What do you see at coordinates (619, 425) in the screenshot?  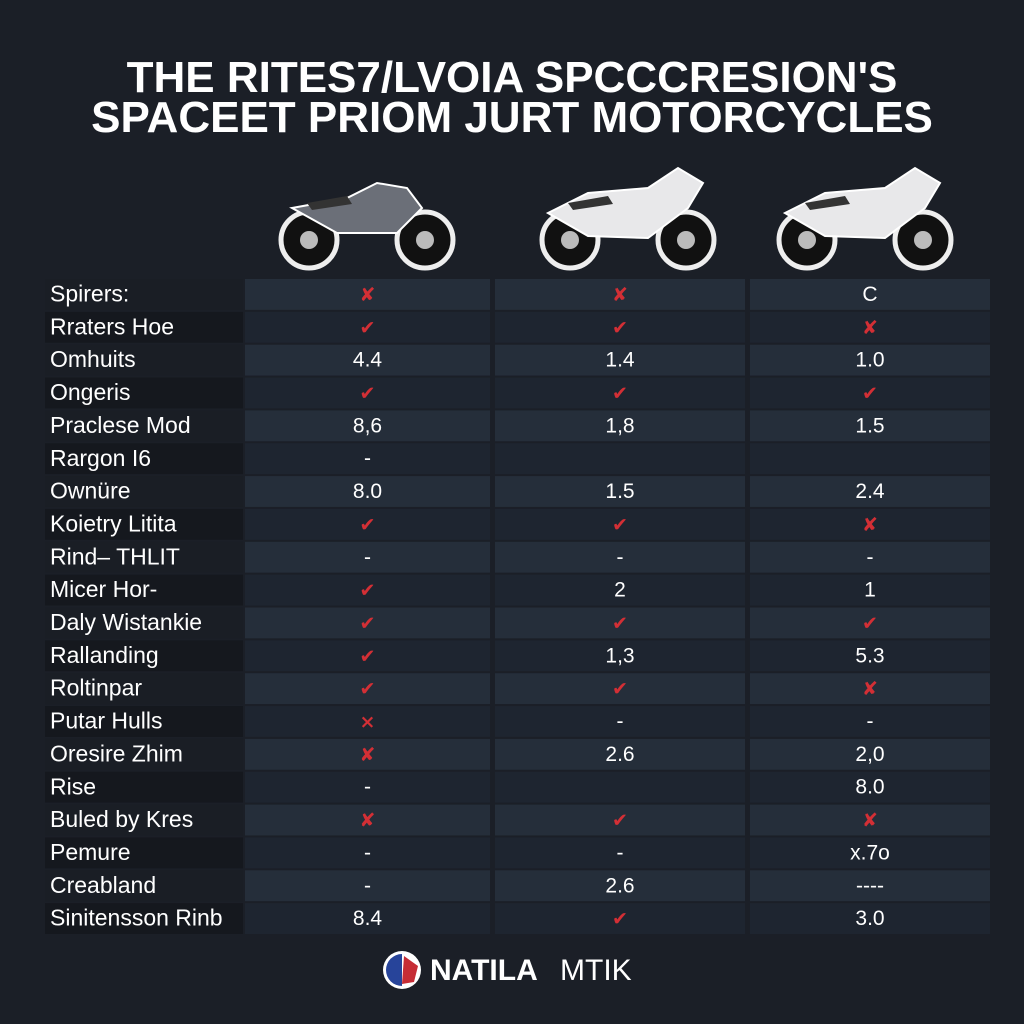 I see `cell-value: 1,8` at bounding box center [619, 425].